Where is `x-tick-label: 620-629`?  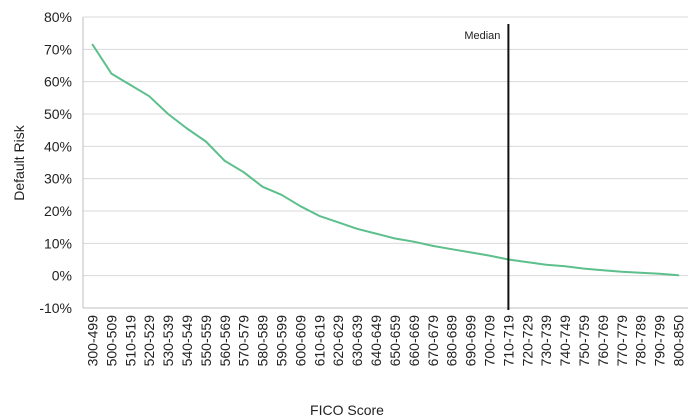 x-tick-label: 620-629 is located at coordinates (338, 341).